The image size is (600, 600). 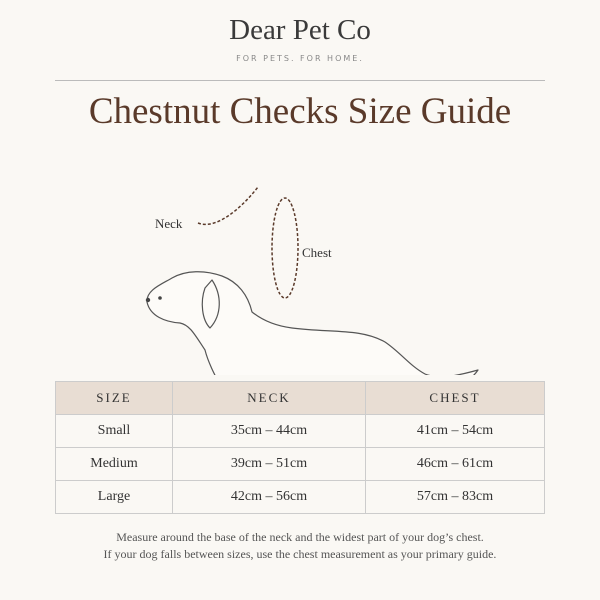 What do you see at coordinates (148, 300) in the screenshot?
I see `dog-nose` at bounding box center [148, 300].